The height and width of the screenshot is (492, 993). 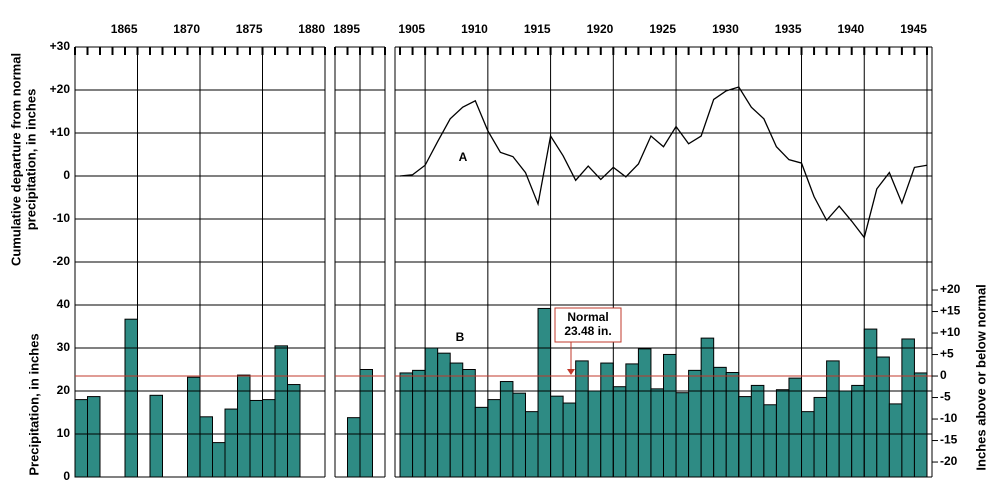 I want to click on y-tick-label: +10, so click(x=60, y=132).